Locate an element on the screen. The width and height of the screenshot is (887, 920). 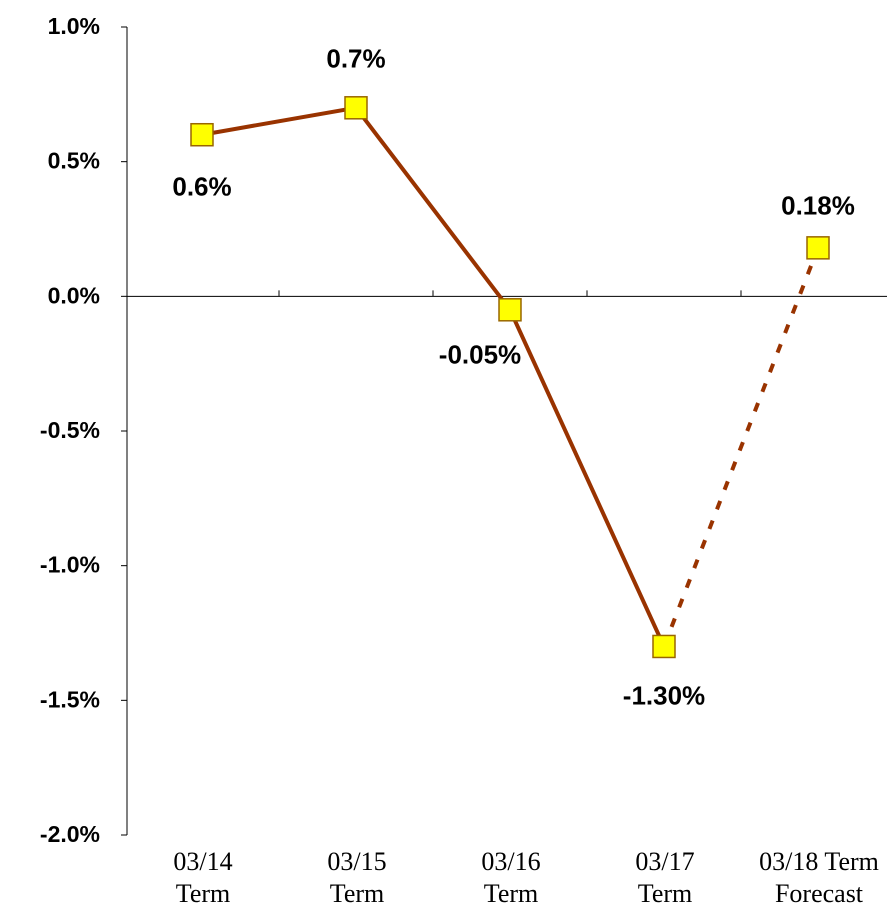
data-label: 0.6% is located at coordinates (201, 187).